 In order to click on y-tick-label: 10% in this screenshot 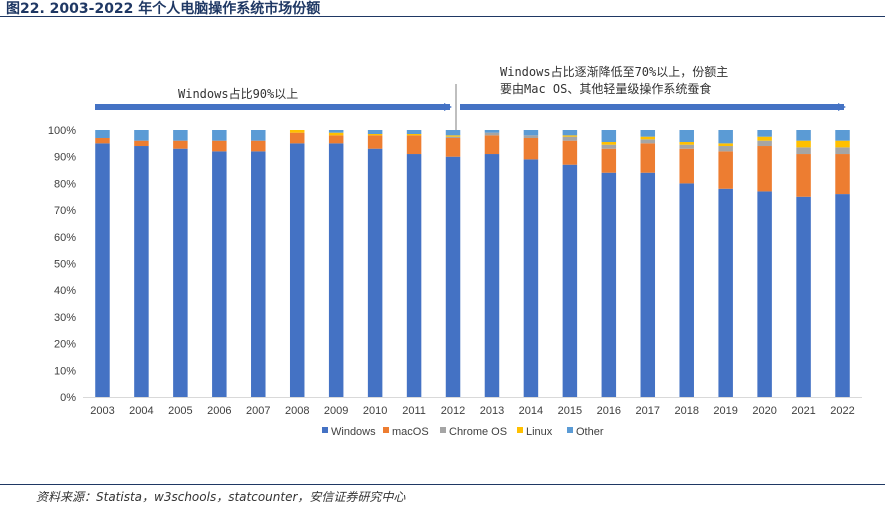, I will do `click(65, 371)`.